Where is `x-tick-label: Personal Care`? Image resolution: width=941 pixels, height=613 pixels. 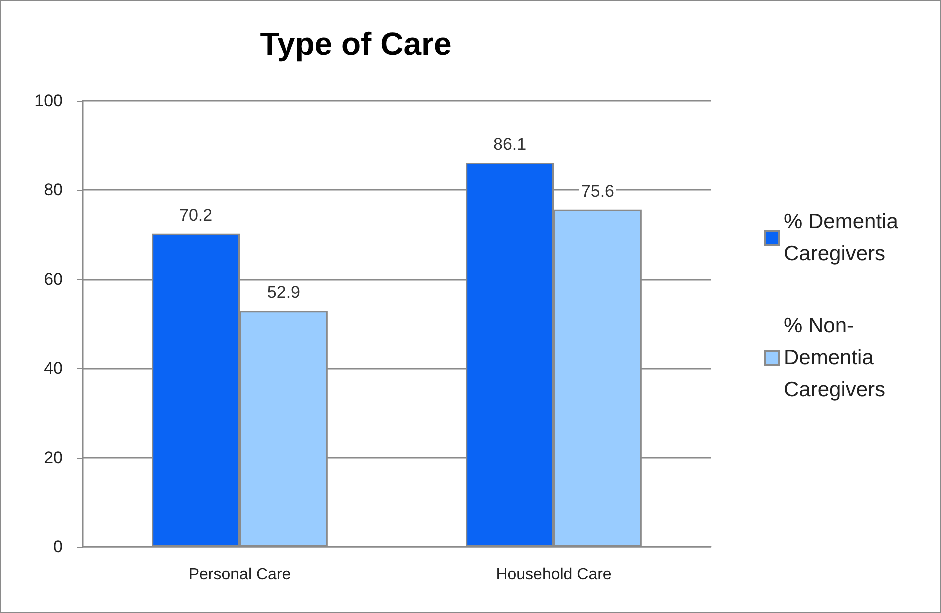 x-tick-label: Personal Care is located at coordinates (240, 575).